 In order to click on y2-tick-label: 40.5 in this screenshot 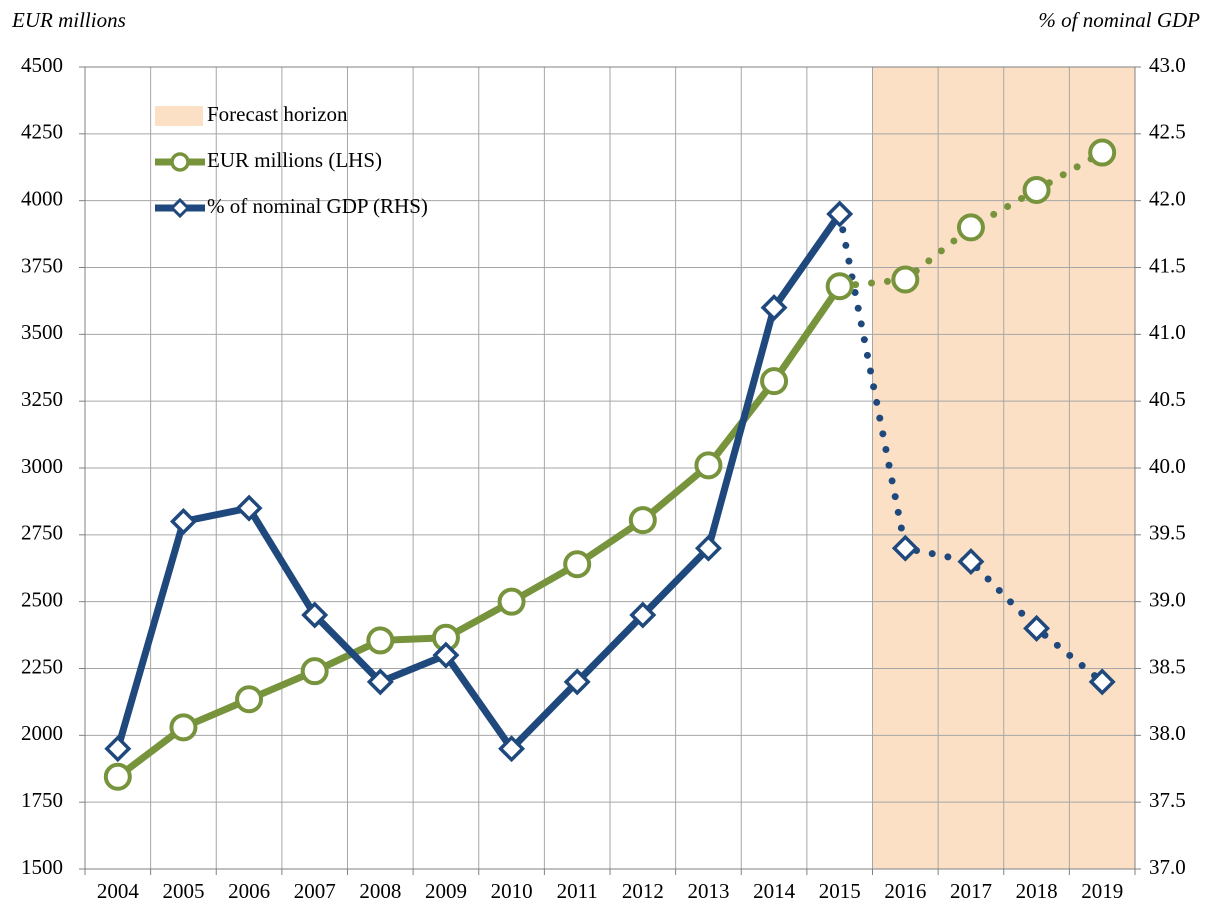, I will do `click(1167, 399)`.